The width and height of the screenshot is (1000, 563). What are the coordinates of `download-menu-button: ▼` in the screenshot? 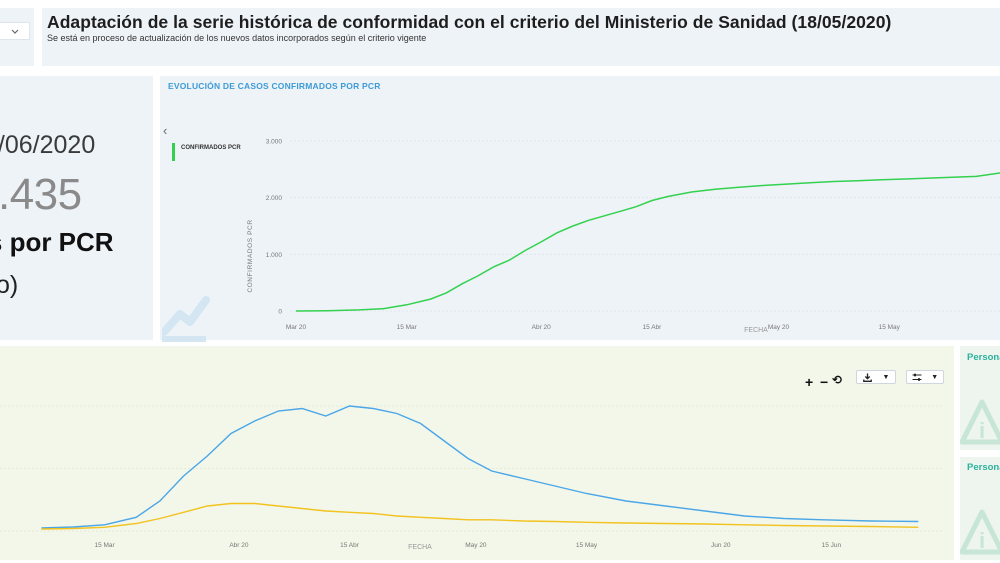 It's located at (876, 377).